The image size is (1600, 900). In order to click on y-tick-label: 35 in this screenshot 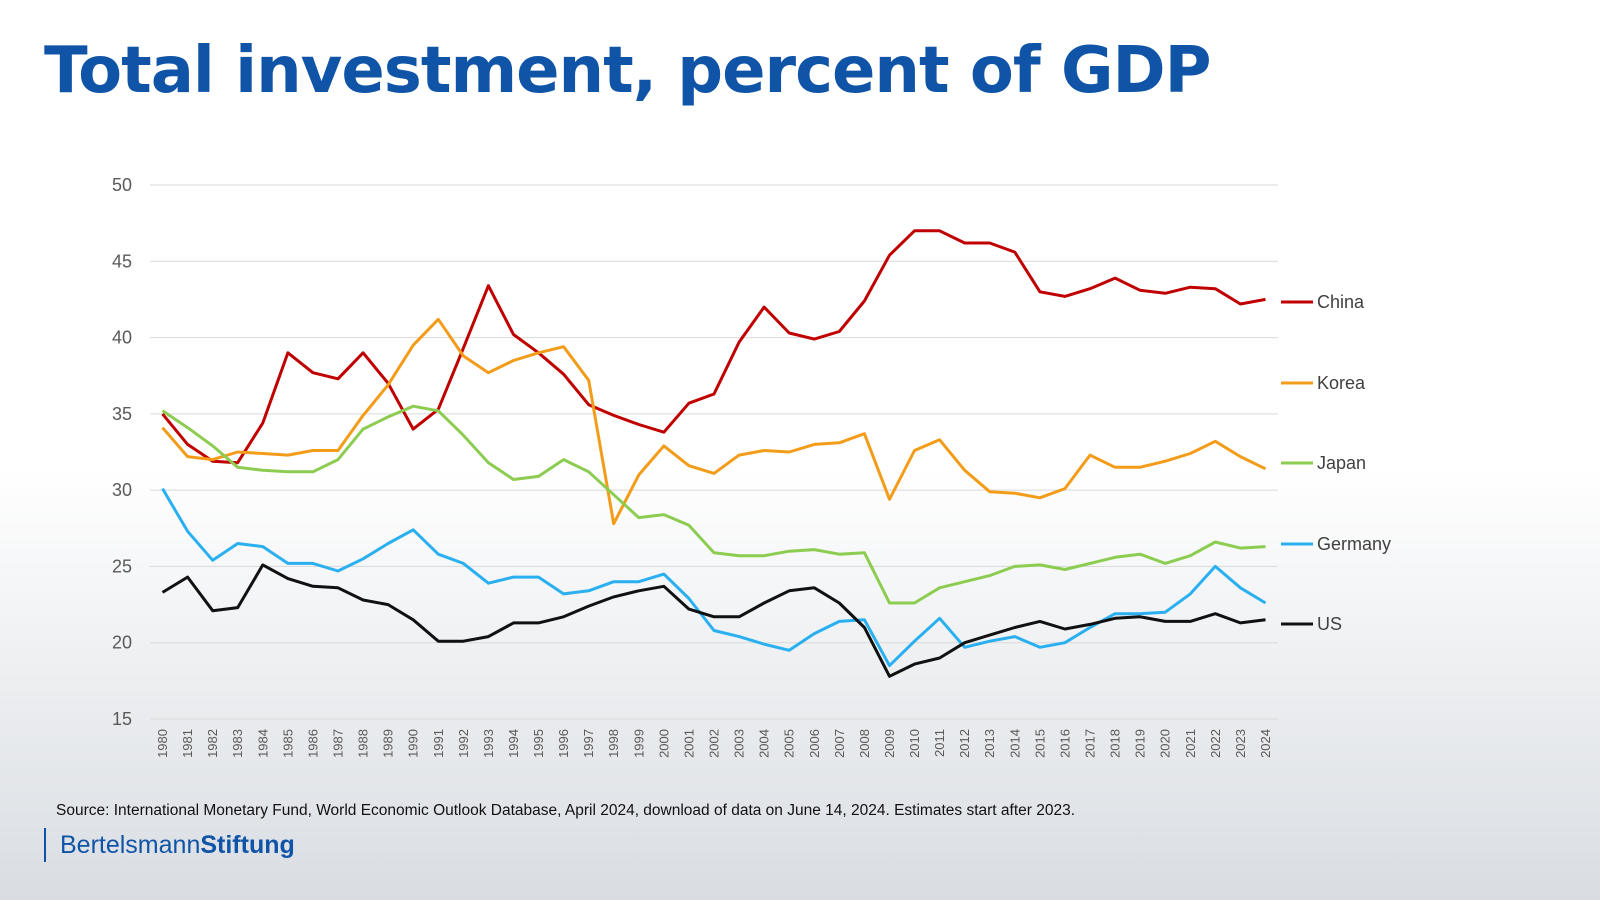, I will do `click(122, 414)`.